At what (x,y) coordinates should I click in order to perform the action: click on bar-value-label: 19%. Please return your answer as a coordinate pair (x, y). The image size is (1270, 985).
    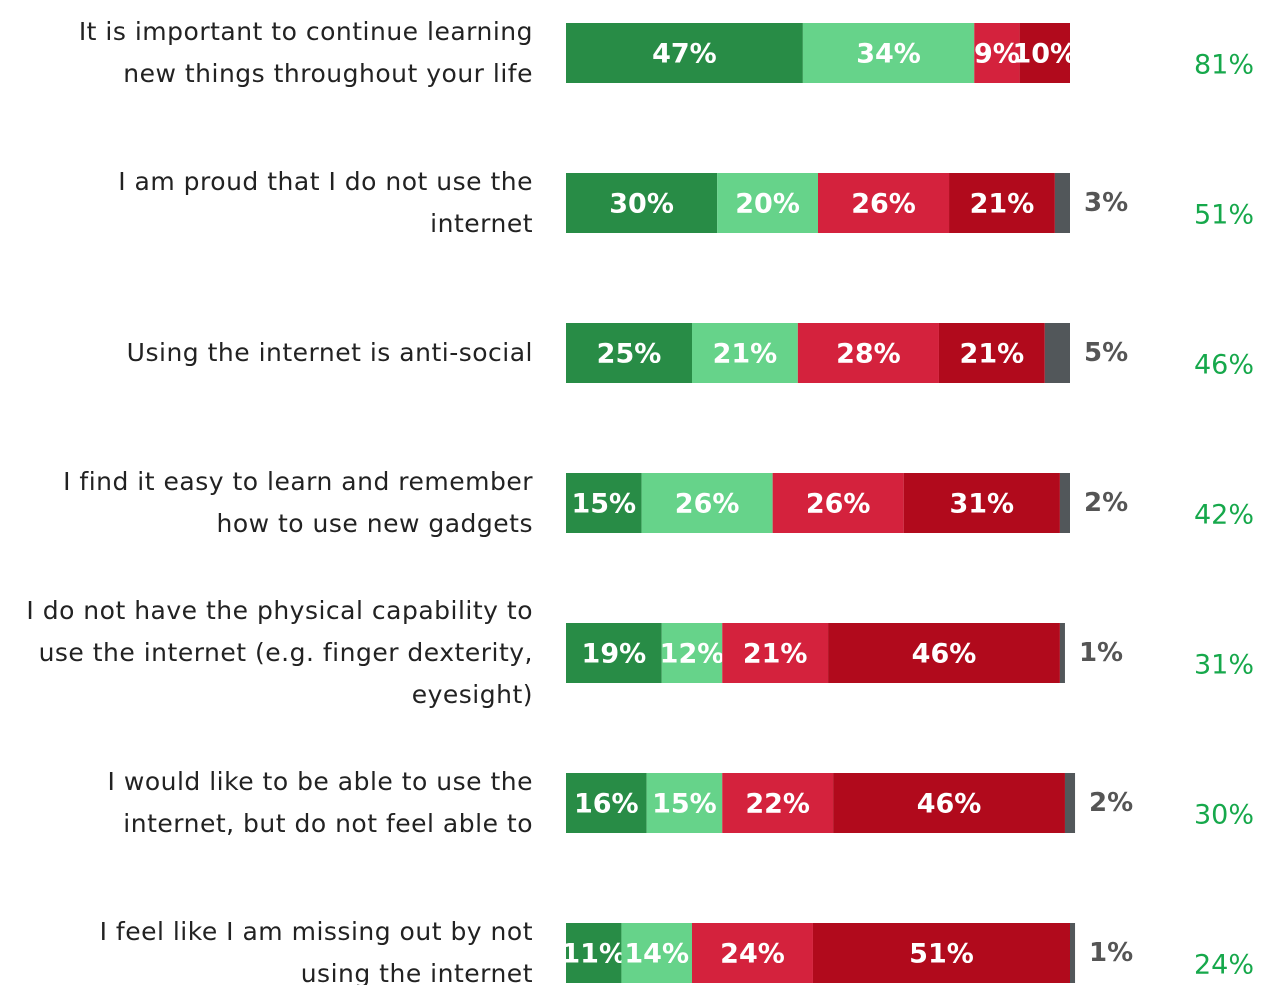
    Looking at the image, I should click on (614, 654).